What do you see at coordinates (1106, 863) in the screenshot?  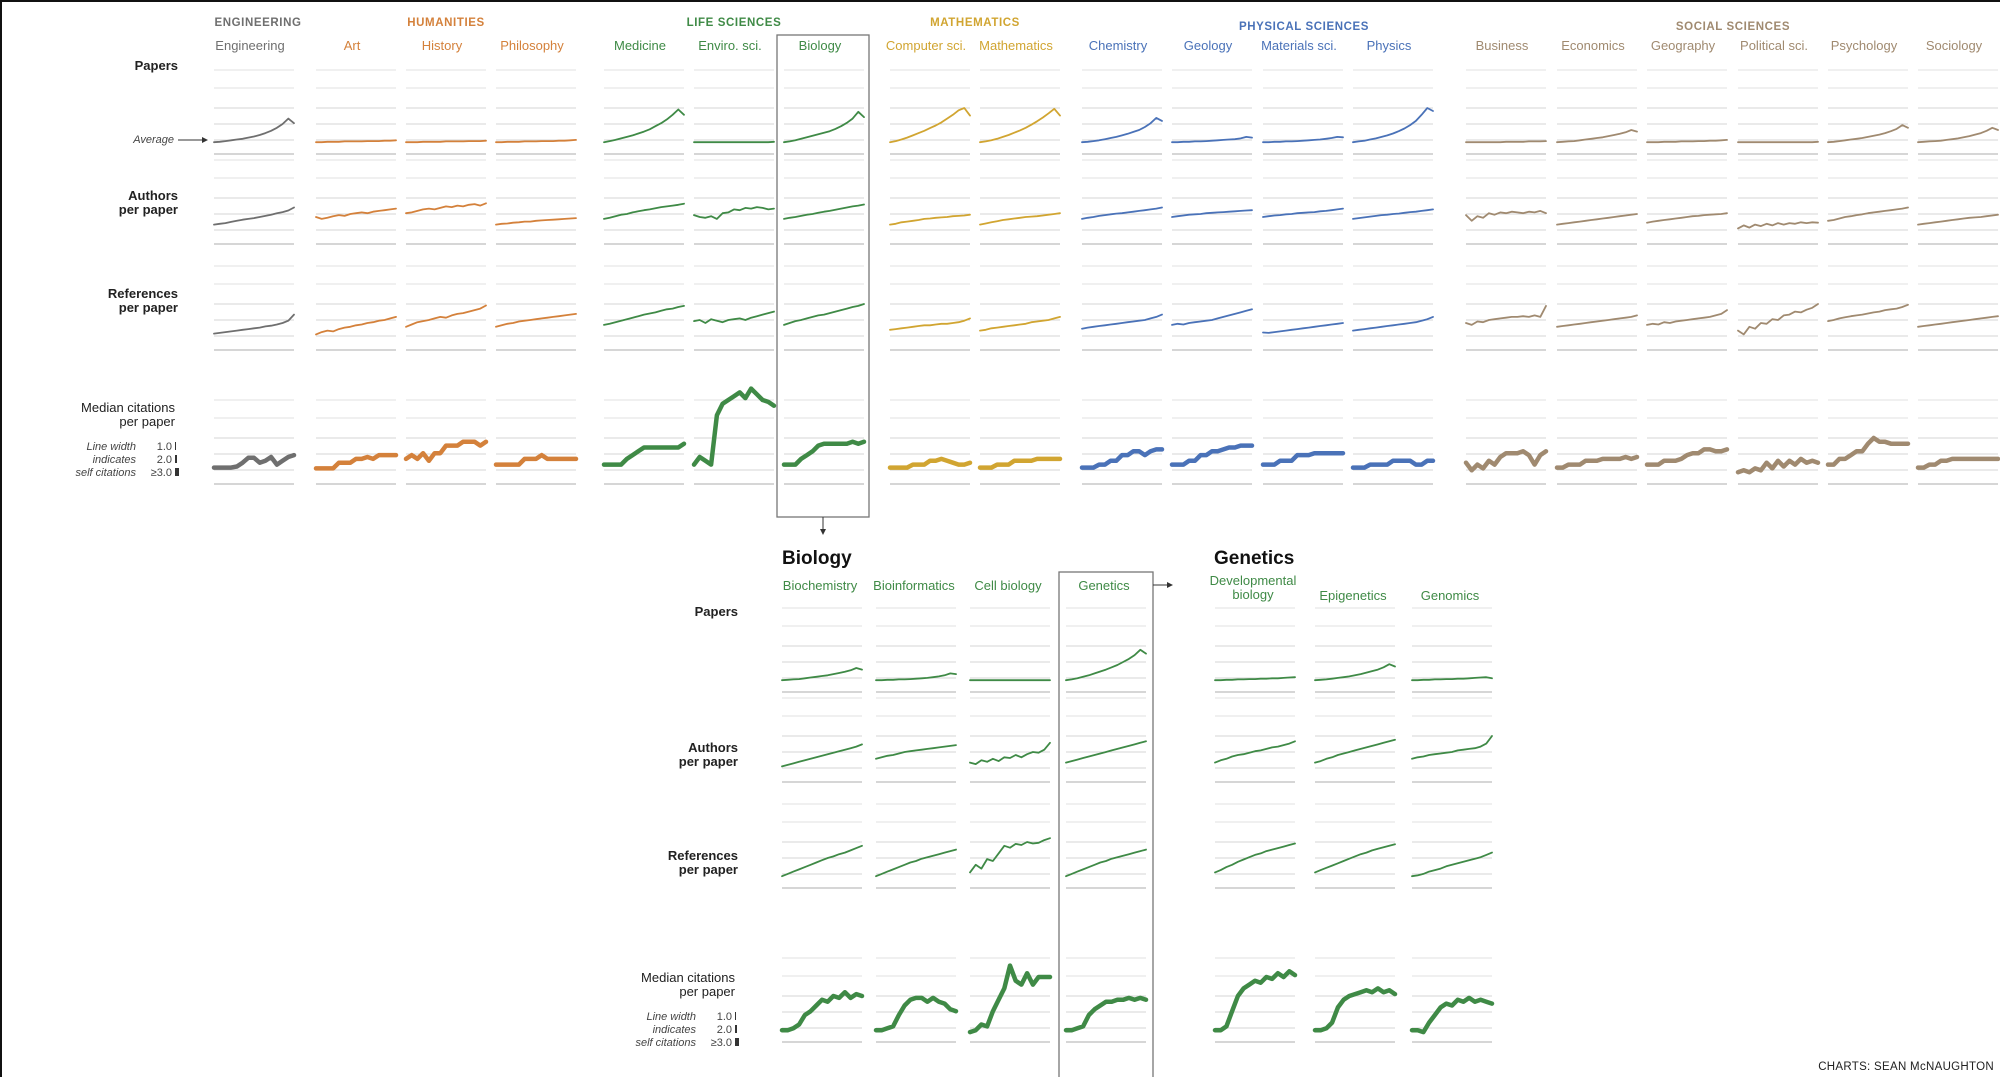 I see `series-biology-genetics-references-per-paper` at bounding box center [1106, 863].